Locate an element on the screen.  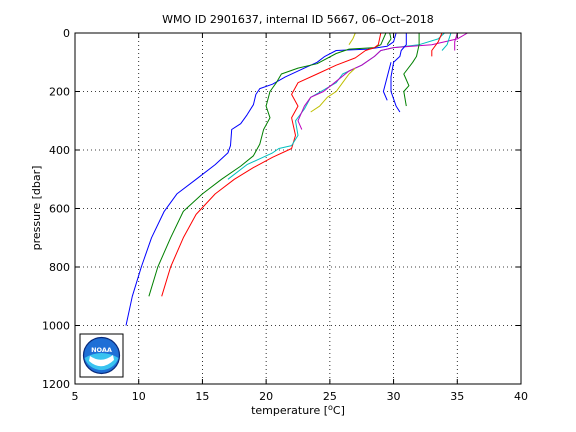
noaa-logo: NOAA is located at coordinates (101, 355).